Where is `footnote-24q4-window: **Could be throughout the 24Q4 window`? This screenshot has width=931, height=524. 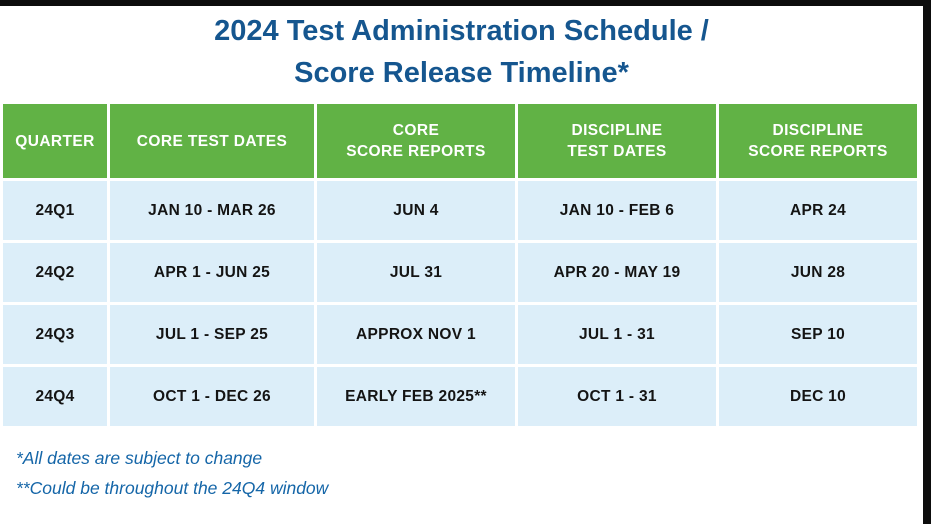 footnote-24q4-window: **Could be throughout the 24Q4 window is located at coordinates (172, 488).